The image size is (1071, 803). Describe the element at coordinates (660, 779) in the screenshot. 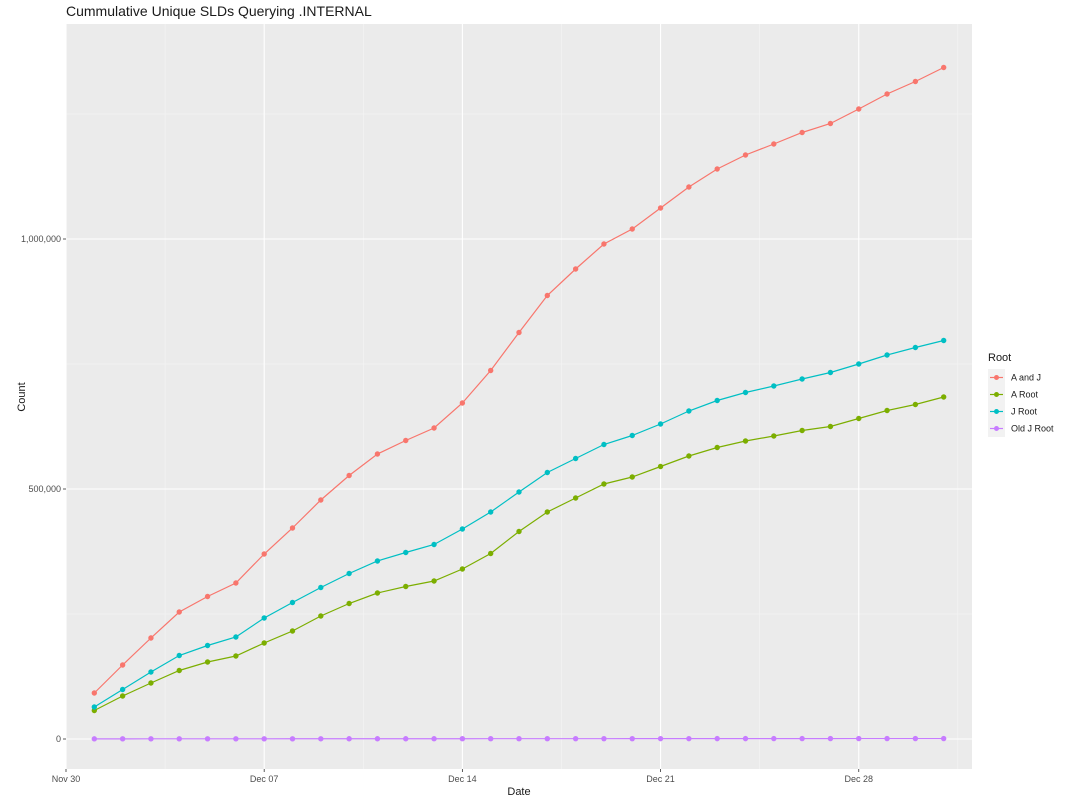

I see `x-tick-label: Dec 21` at that location.